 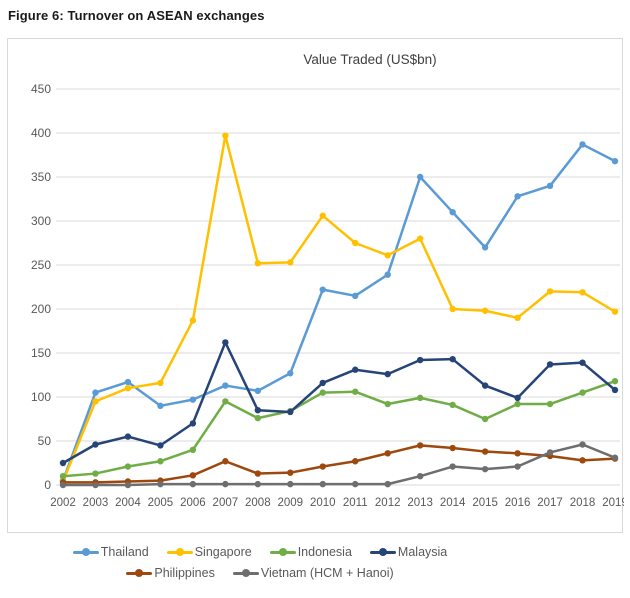 I want to click on x-tick-label: 2007, so click(x=226, y=503).